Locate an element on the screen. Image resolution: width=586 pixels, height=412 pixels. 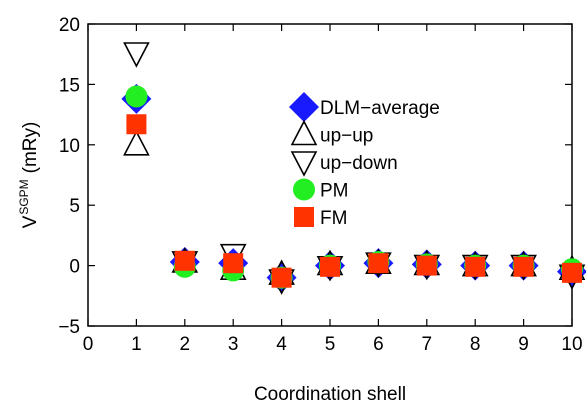
y-tick-label: 0 is located at coordinates (74, 267).